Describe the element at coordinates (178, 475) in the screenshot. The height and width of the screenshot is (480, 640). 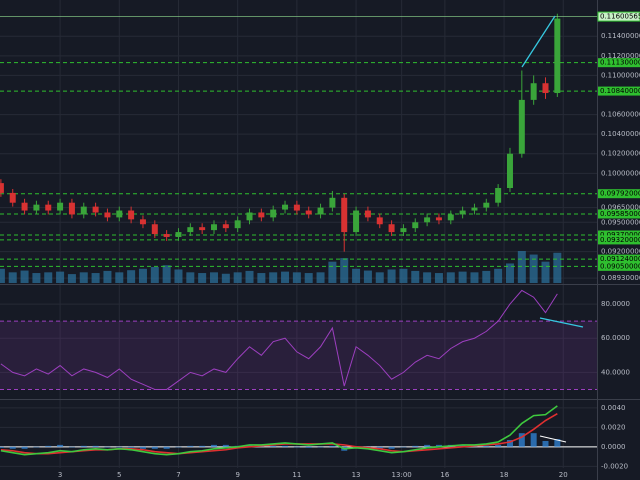
I see `x-tick-label: 7` at that location.